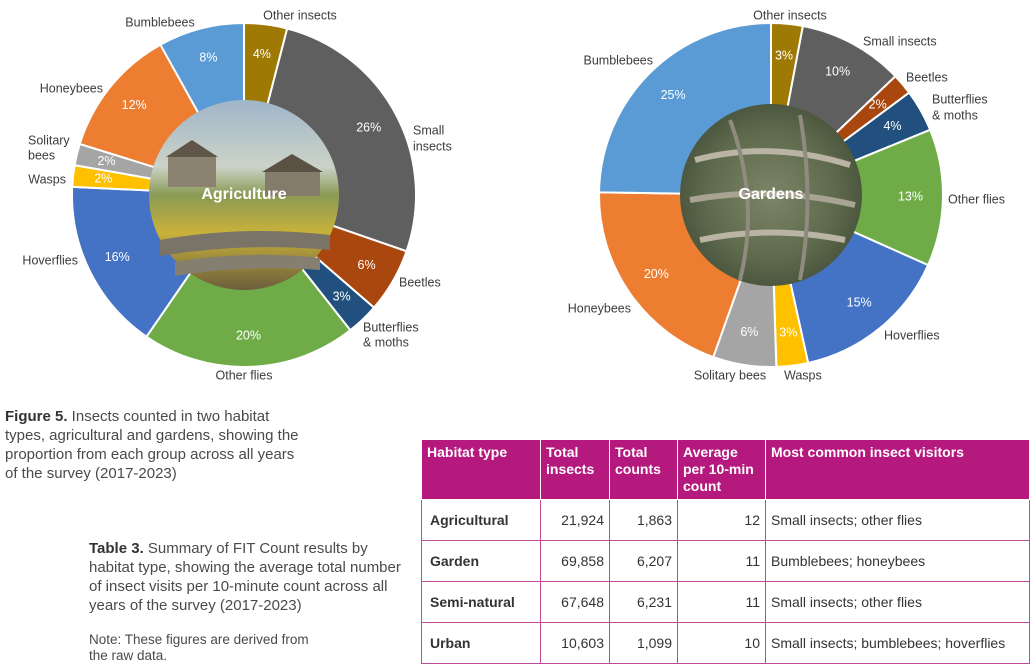 The height and width of the screenshot is (667, 1036). What do you see at coordinates (575, 469) in the screenshot?
I see `col-header-total-insects: Total insects` at bounding box center [575, 469].